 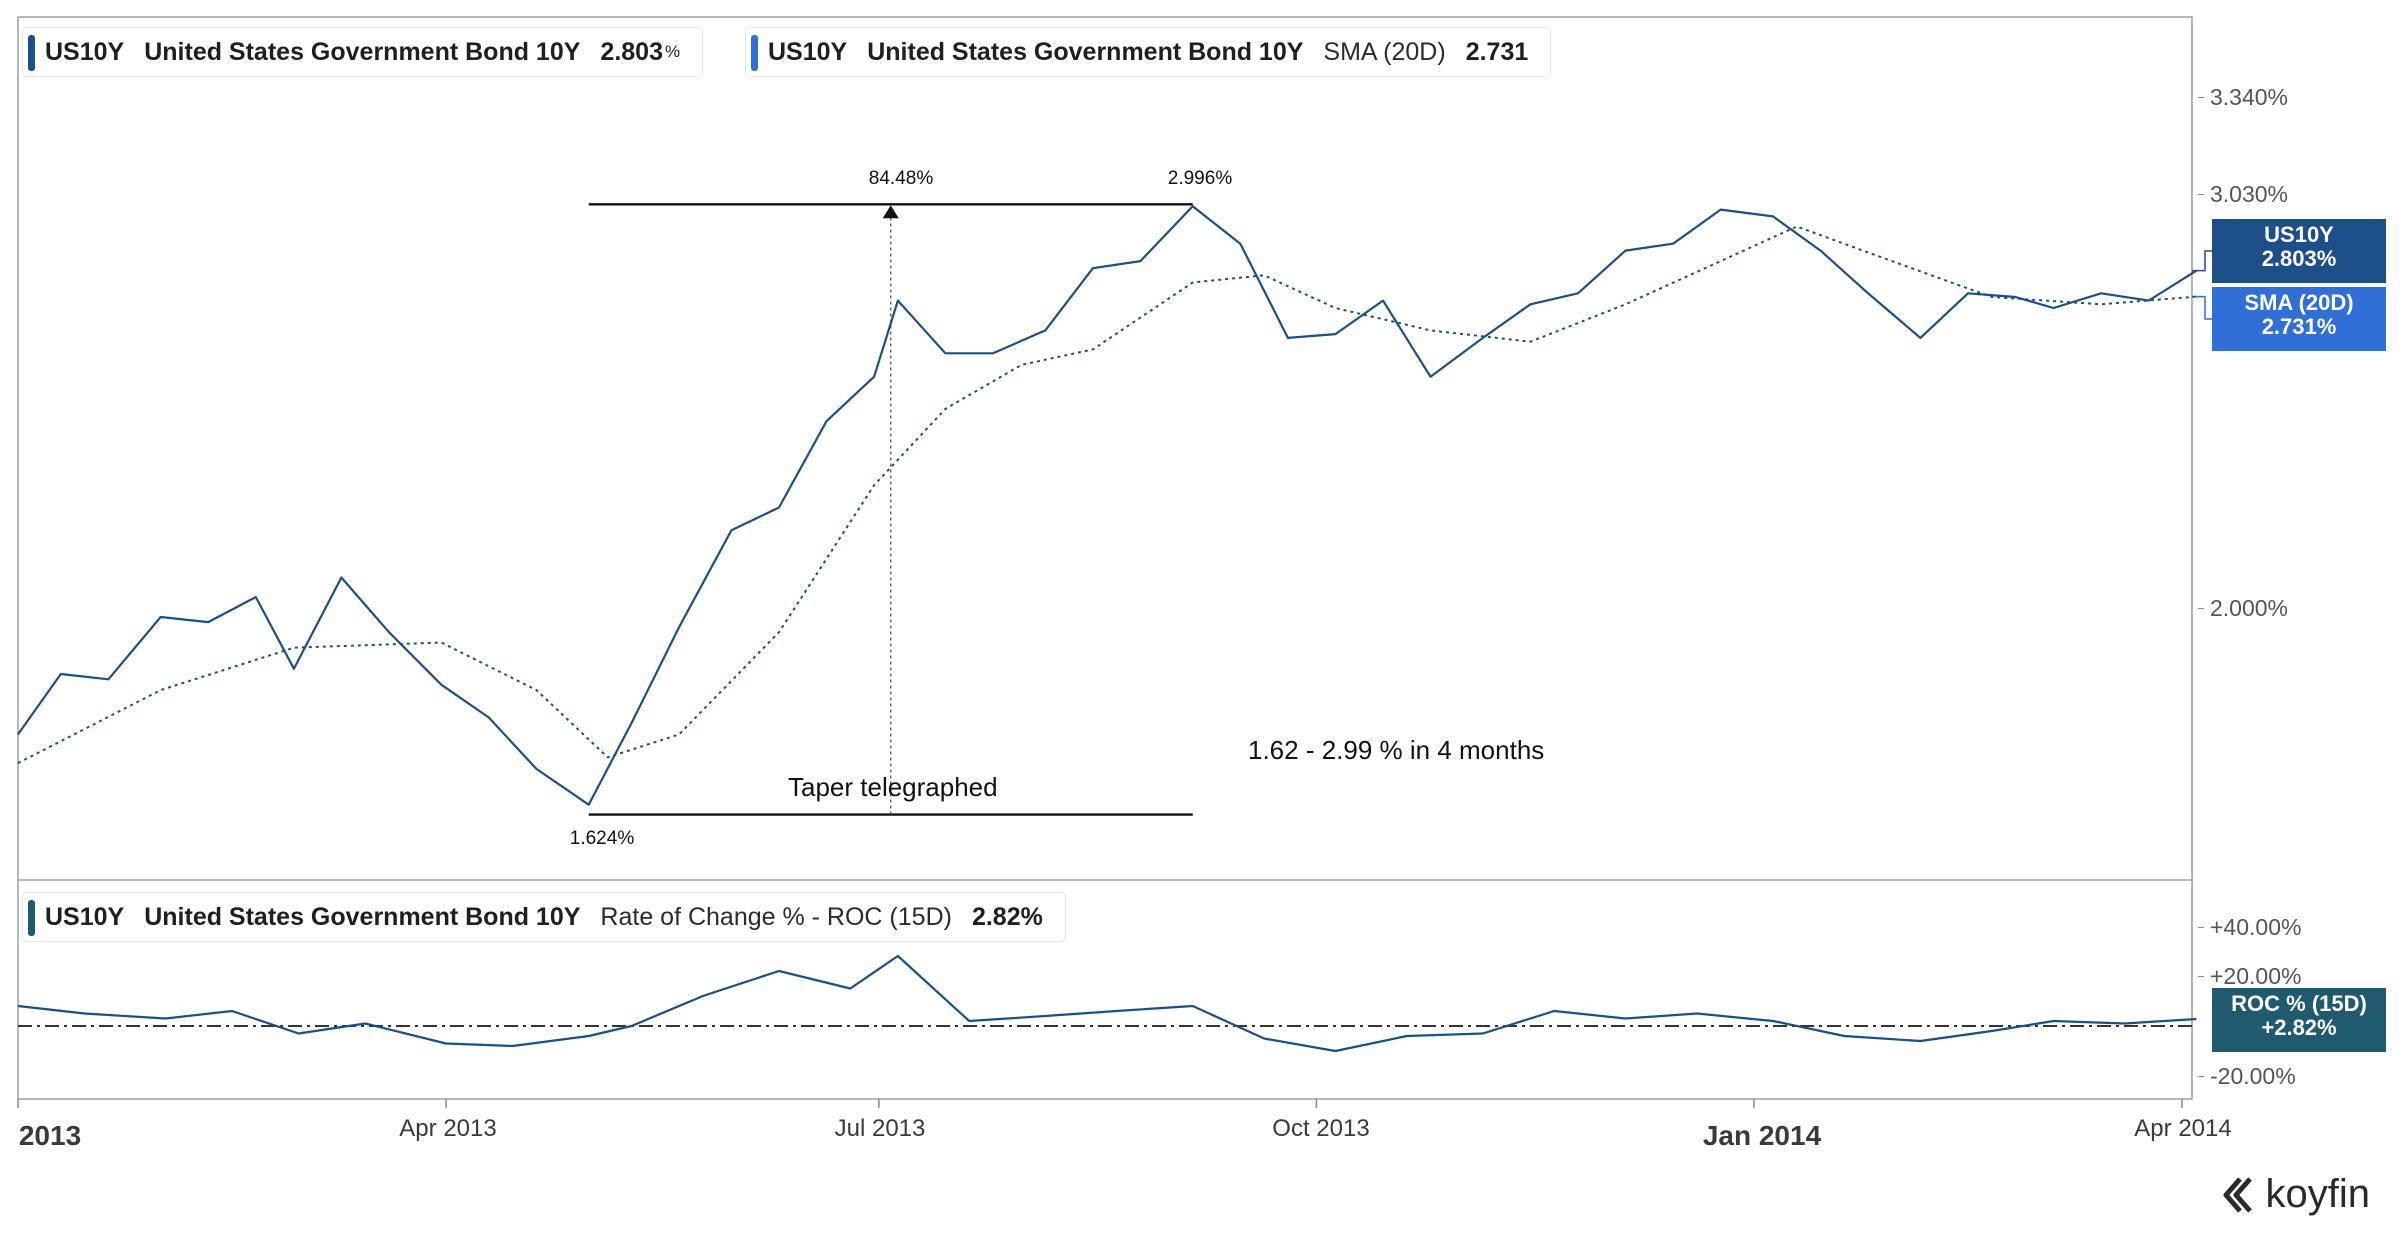 I want to click on legend-value: 2.803, so click(x=631, y=51).